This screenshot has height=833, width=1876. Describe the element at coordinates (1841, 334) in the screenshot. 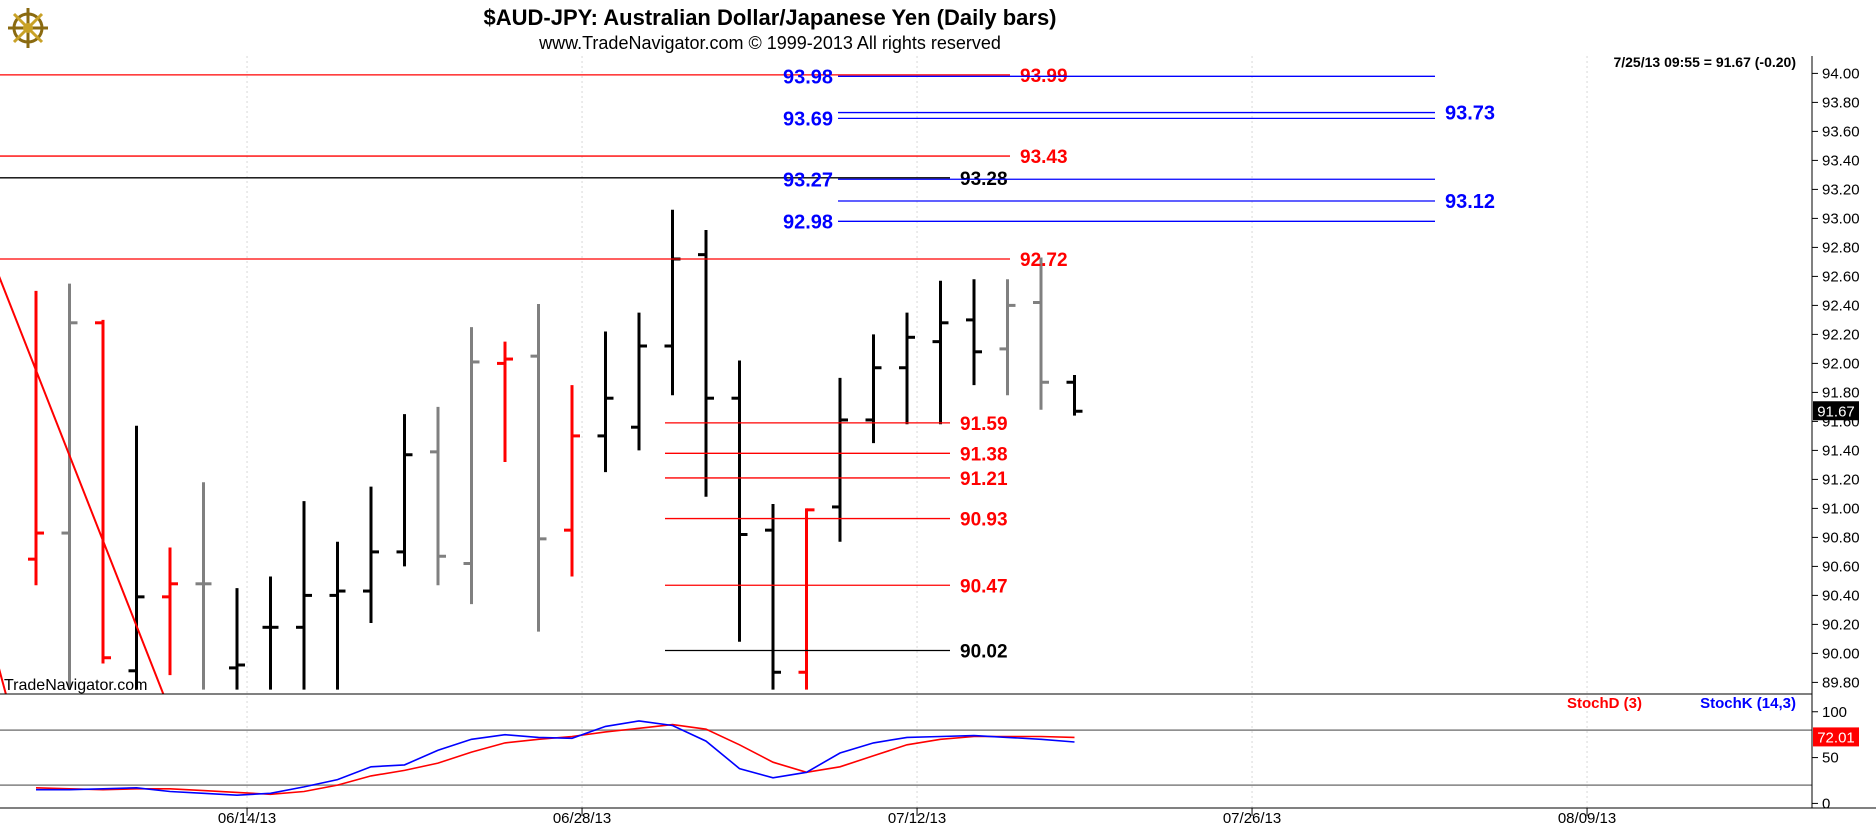

I see `price-tick-label: 92.20` at that location.